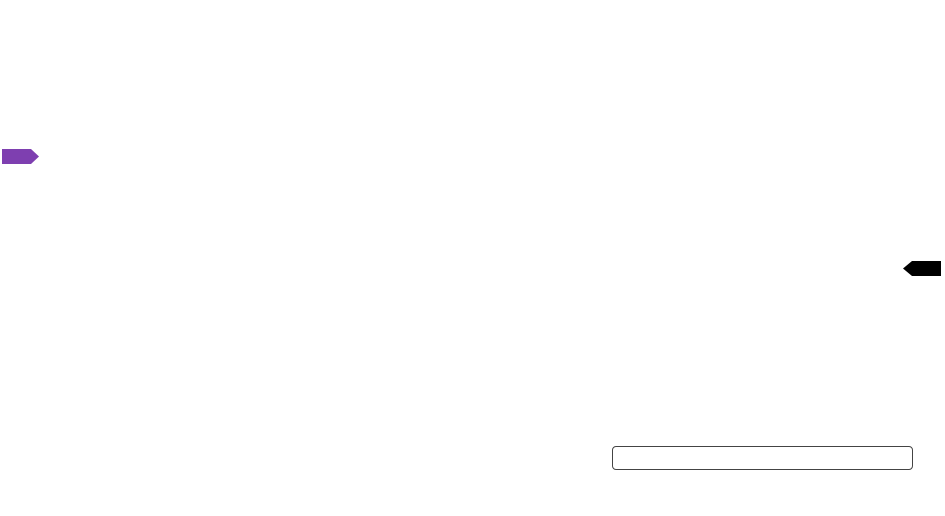 This screenshot has width=945, height=516. What do you see at coordinates (762, 453) in the screenshot?
I see `legend-row-cpi` at bounding box center [762, 453].